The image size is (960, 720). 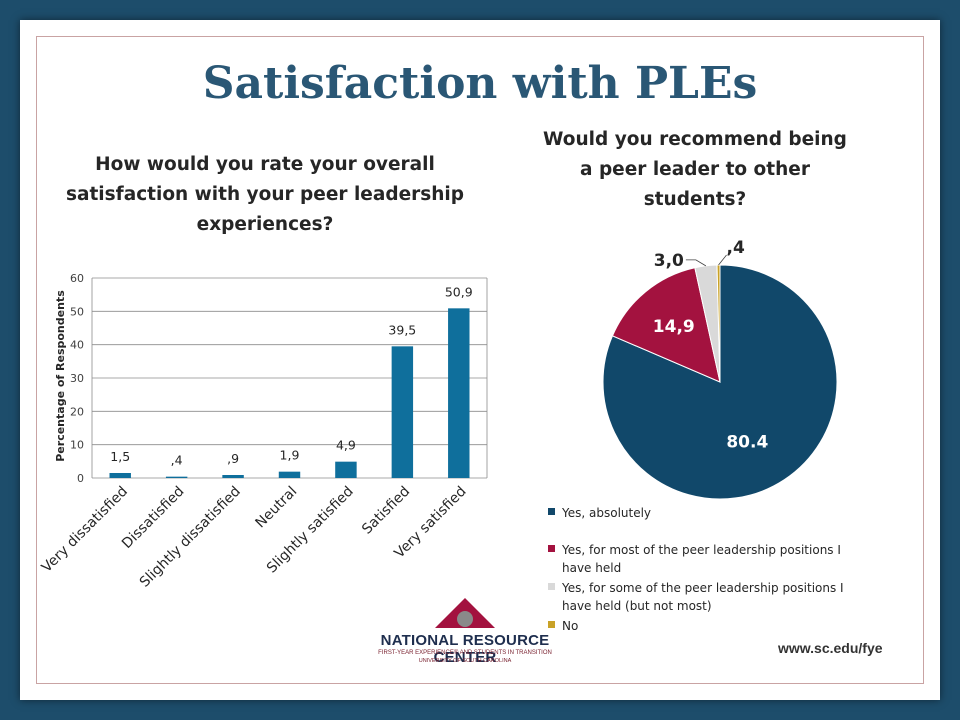 I want to click on pie-data-label: 80.4, so click(x=747, y=443).